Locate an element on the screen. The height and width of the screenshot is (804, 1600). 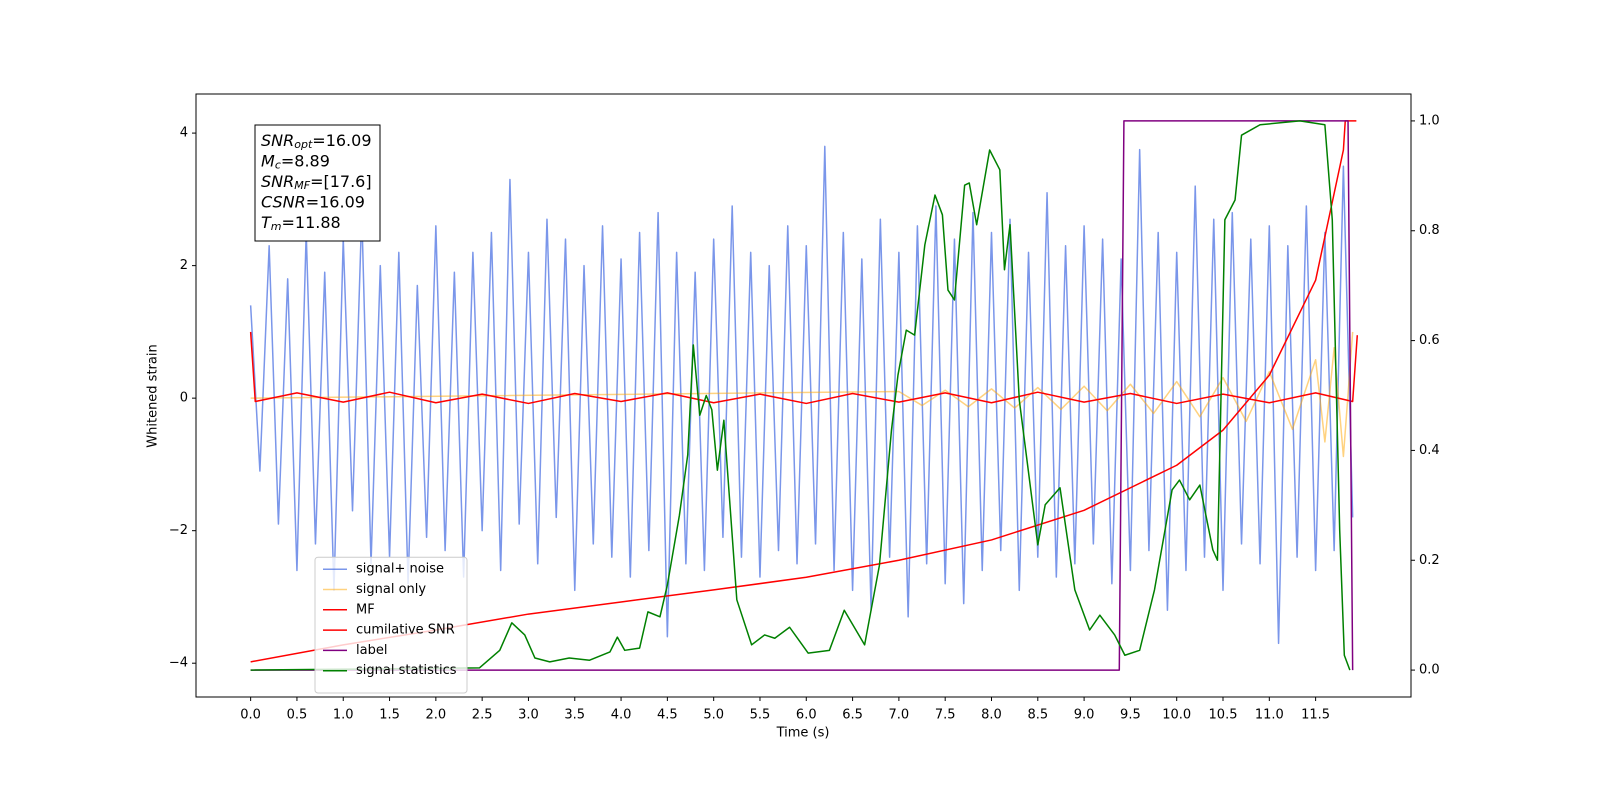
y2-tick-label: 0.0 is located at coordinates (1429, 670).